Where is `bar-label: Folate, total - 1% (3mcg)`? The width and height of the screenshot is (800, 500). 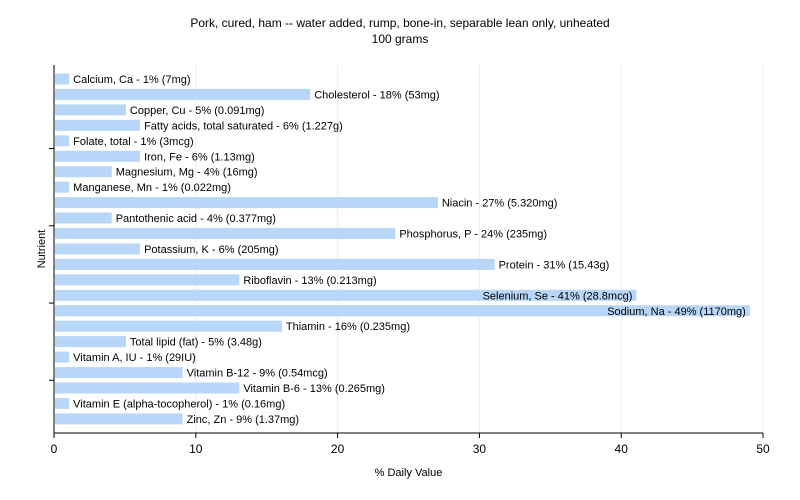
bar-label: Folate, total - 1% (3mcg) is located at coordinates (133, 142).